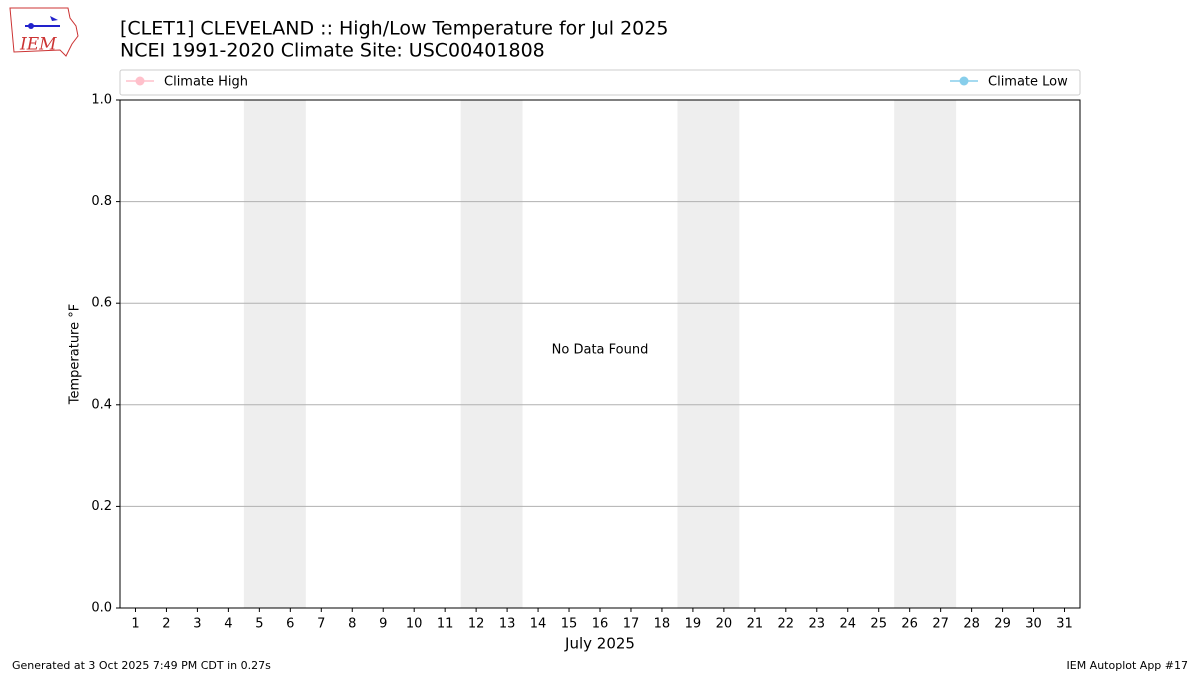 This screenshot has height=675, width=1200. I want to click on x-tick-label: 29, so click(1002, 624).